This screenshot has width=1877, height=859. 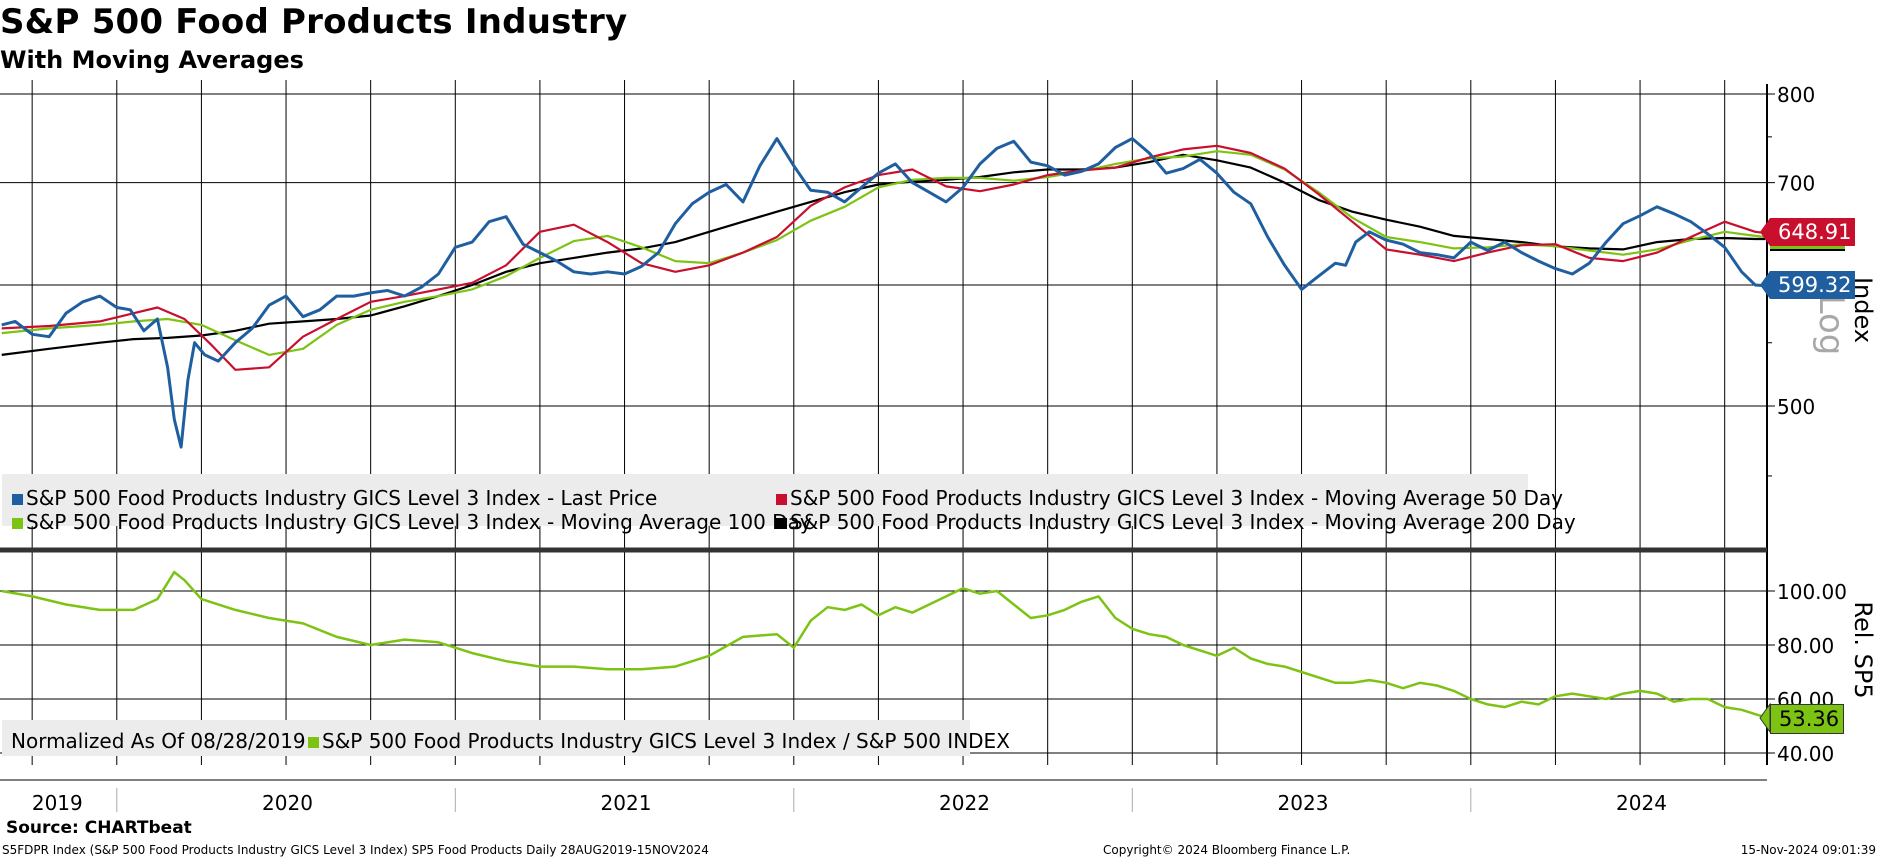 I want to click on y-tick-label: 80.00, so click(x=1805, y=646).